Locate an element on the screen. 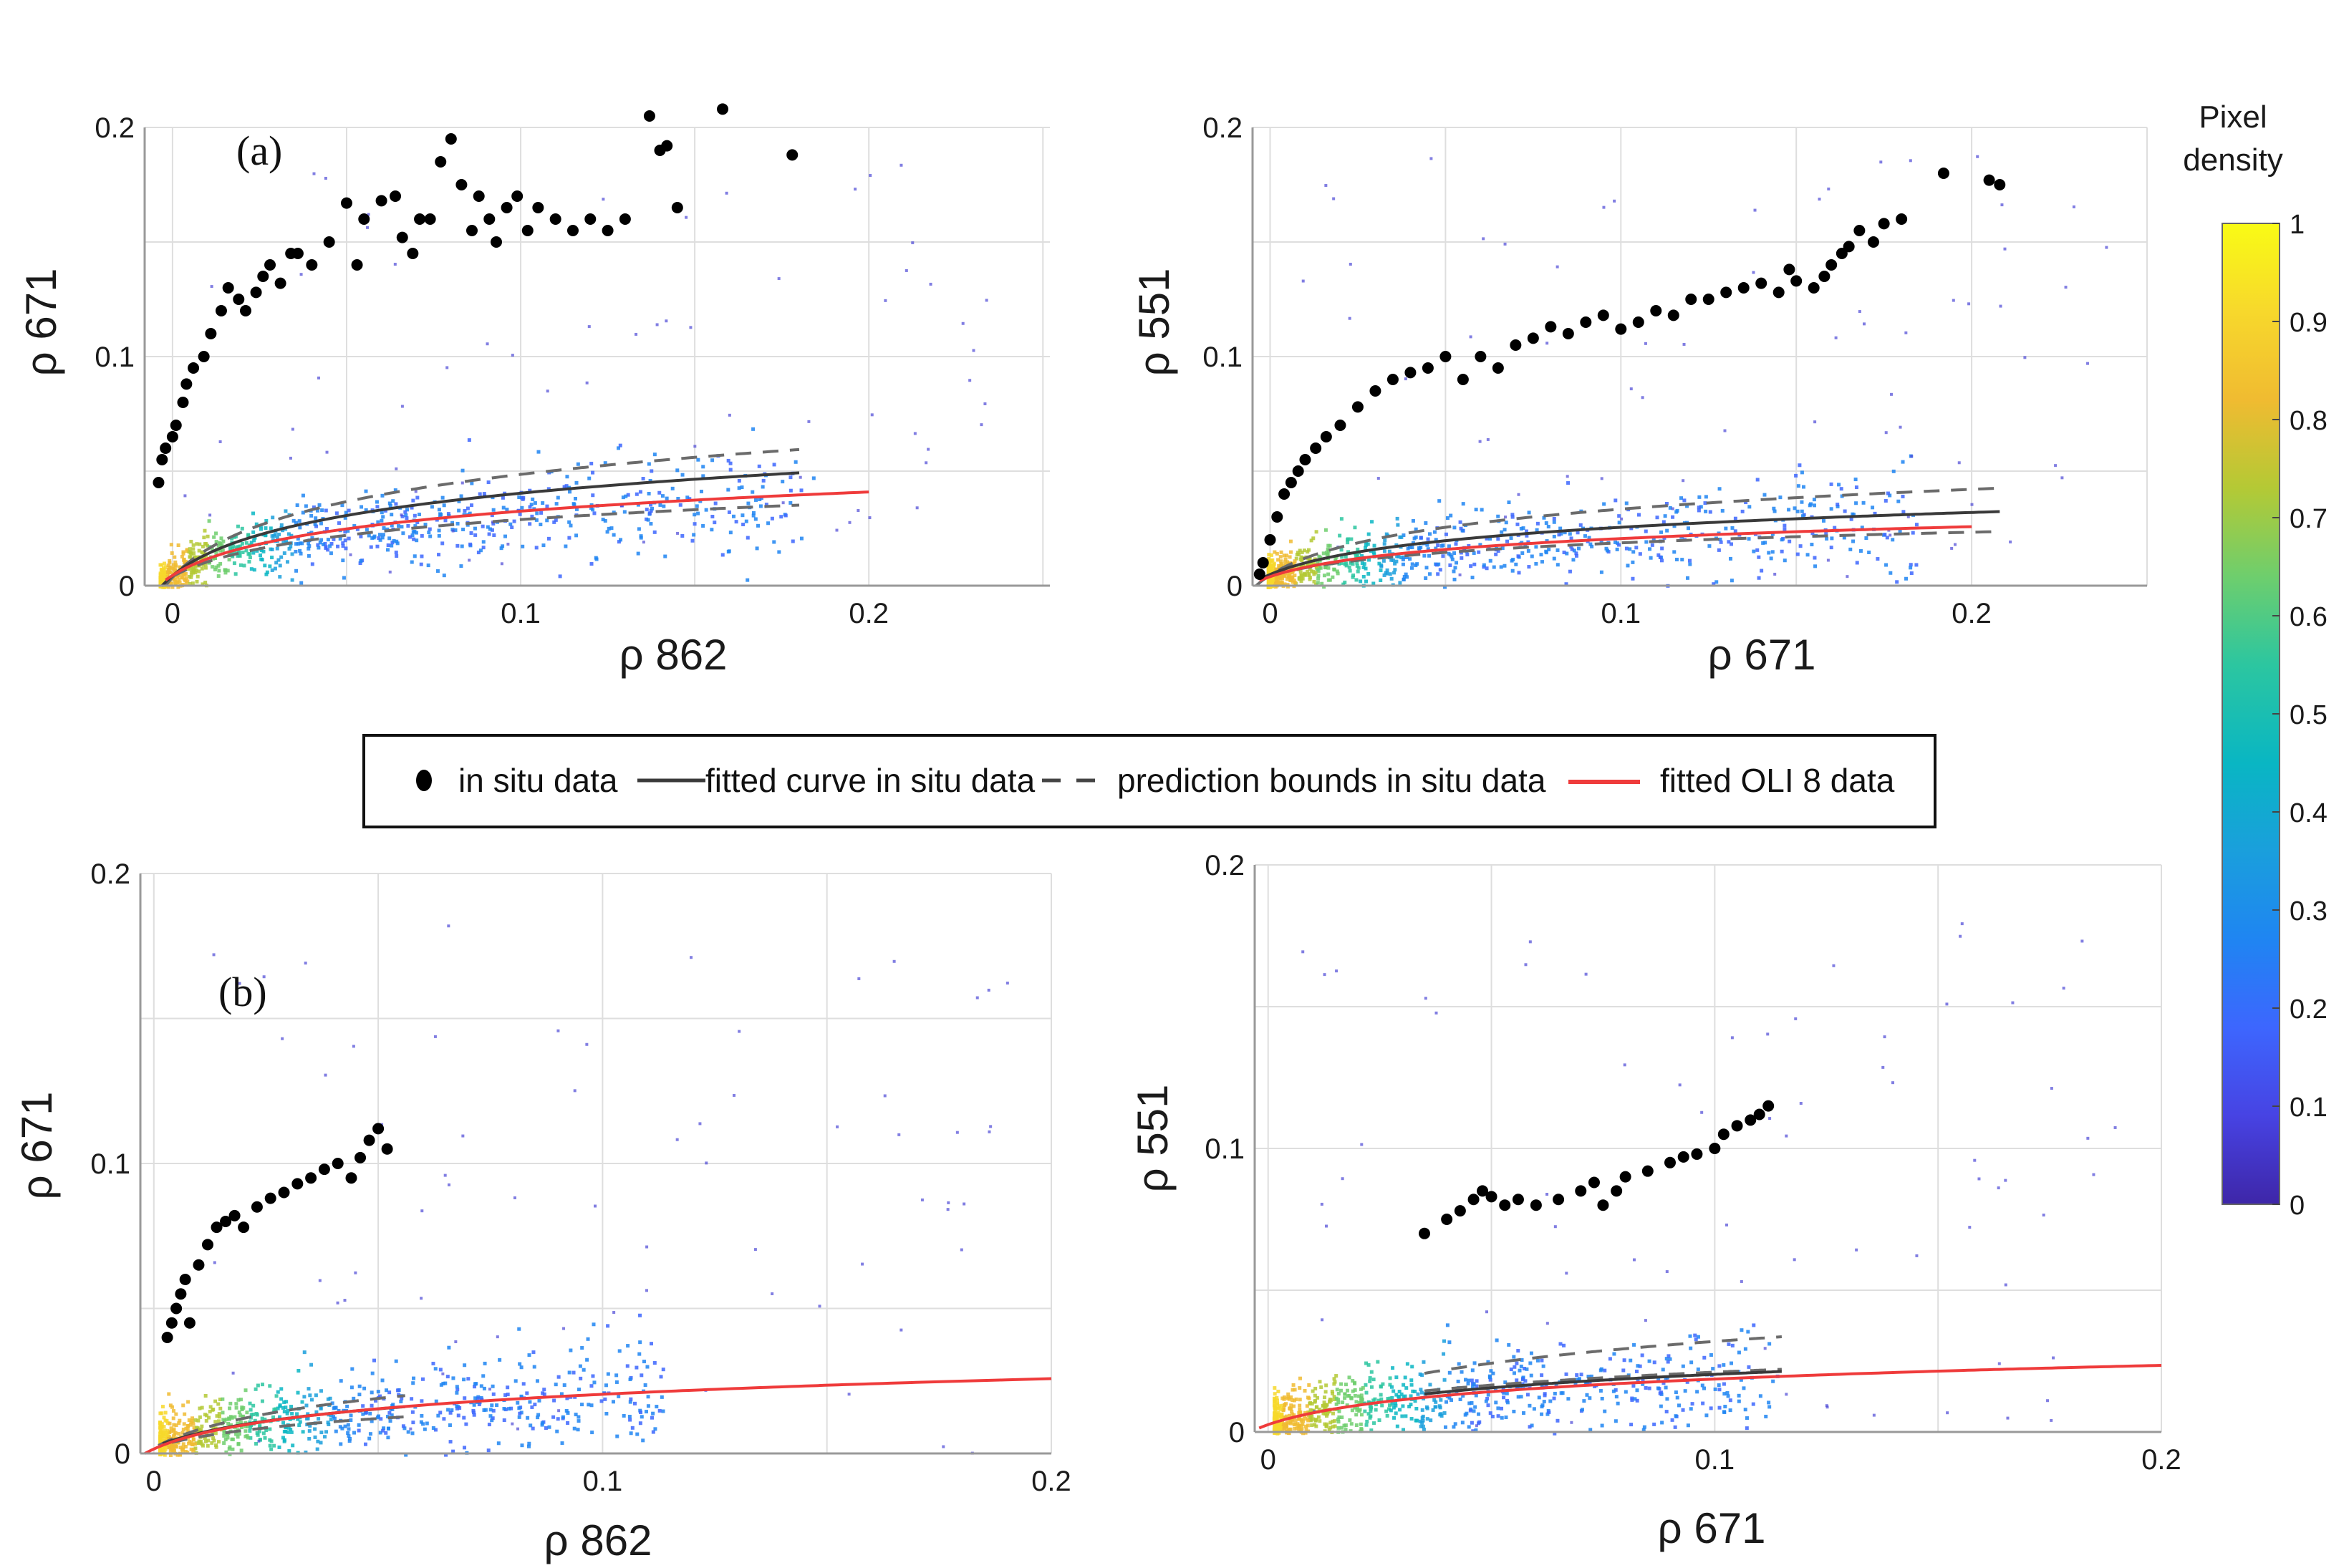 The height and width of the screenshot is (1568, 2349). y-tick-label: 0.1 is located at coordinates (115, 357).